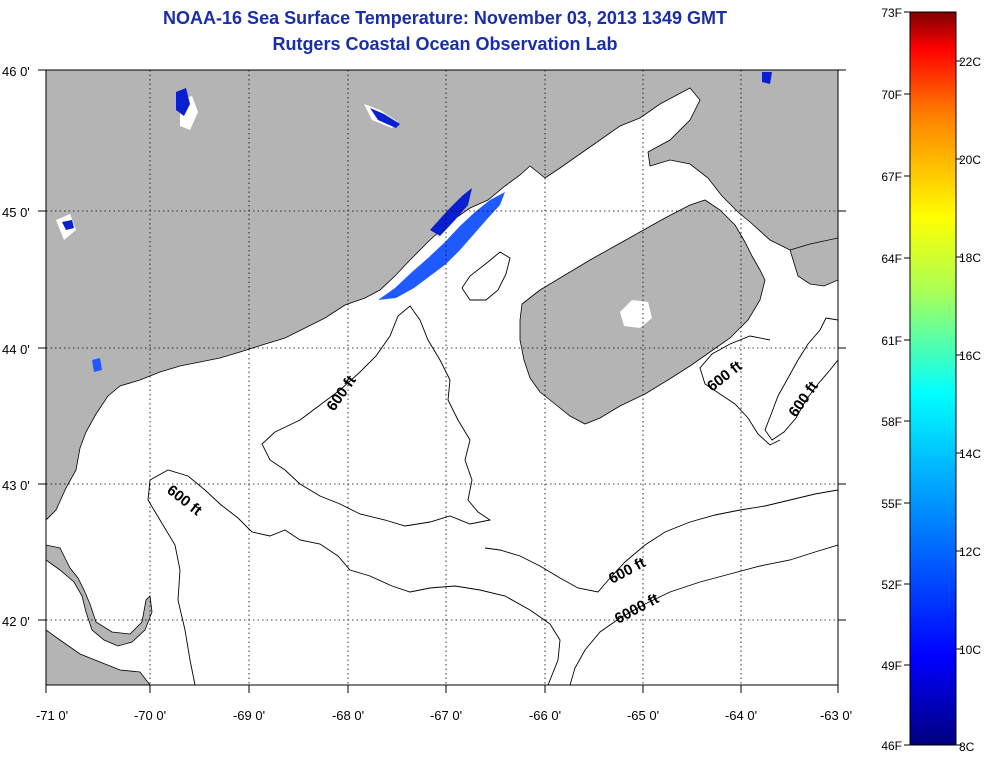  Describe the element at coordinates (891, 259) in the screenshot. I see `colorbar-f-label: 64F` at that location.